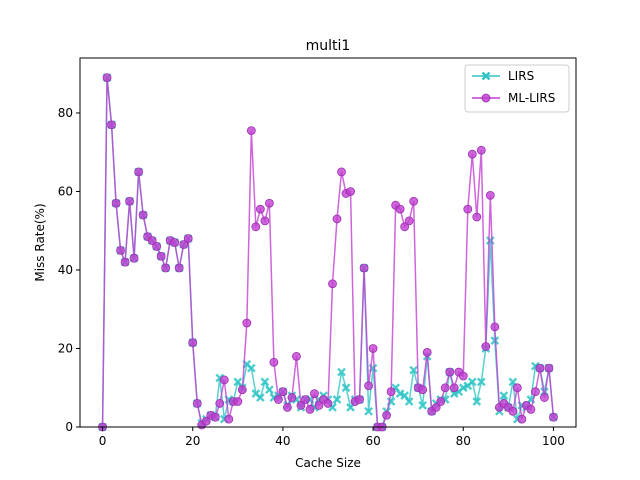 The width and height of the screenshot is (640, 480). What do you see at coordinates (486, 98) in the screenshot?
I see `legend-marker-ml-lirs` at bounding box center [486, 98].